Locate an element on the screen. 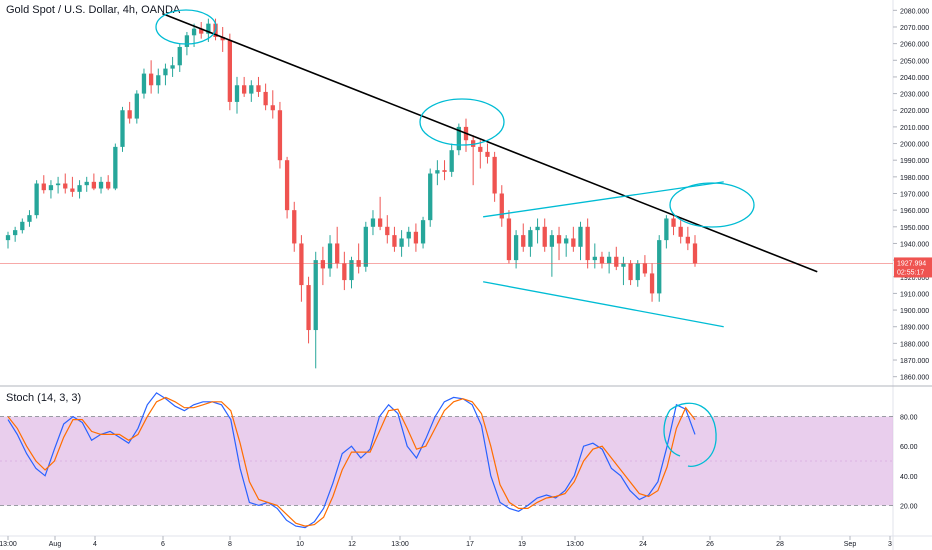 Image resolution: width=932 pixels, height=550 pixels. price-tick-label: 2010.000 is located at coordinates (914, 128).